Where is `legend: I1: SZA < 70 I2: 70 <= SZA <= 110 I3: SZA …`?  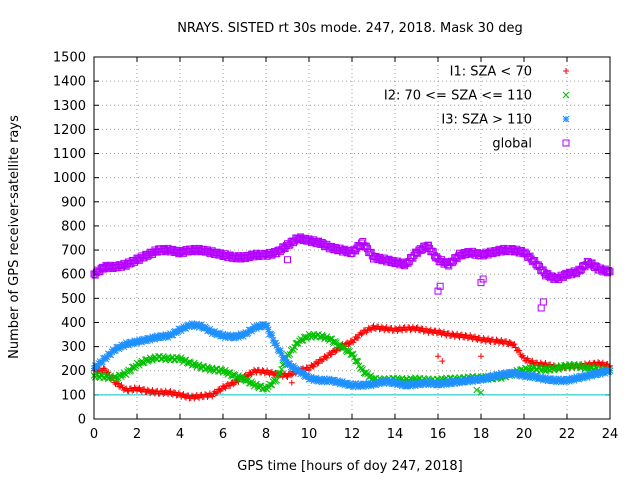 legend: I1: SZA < 70 I2: 70 <= SZA <= 110 I3: SZA … is located at coordinates (477, 108).